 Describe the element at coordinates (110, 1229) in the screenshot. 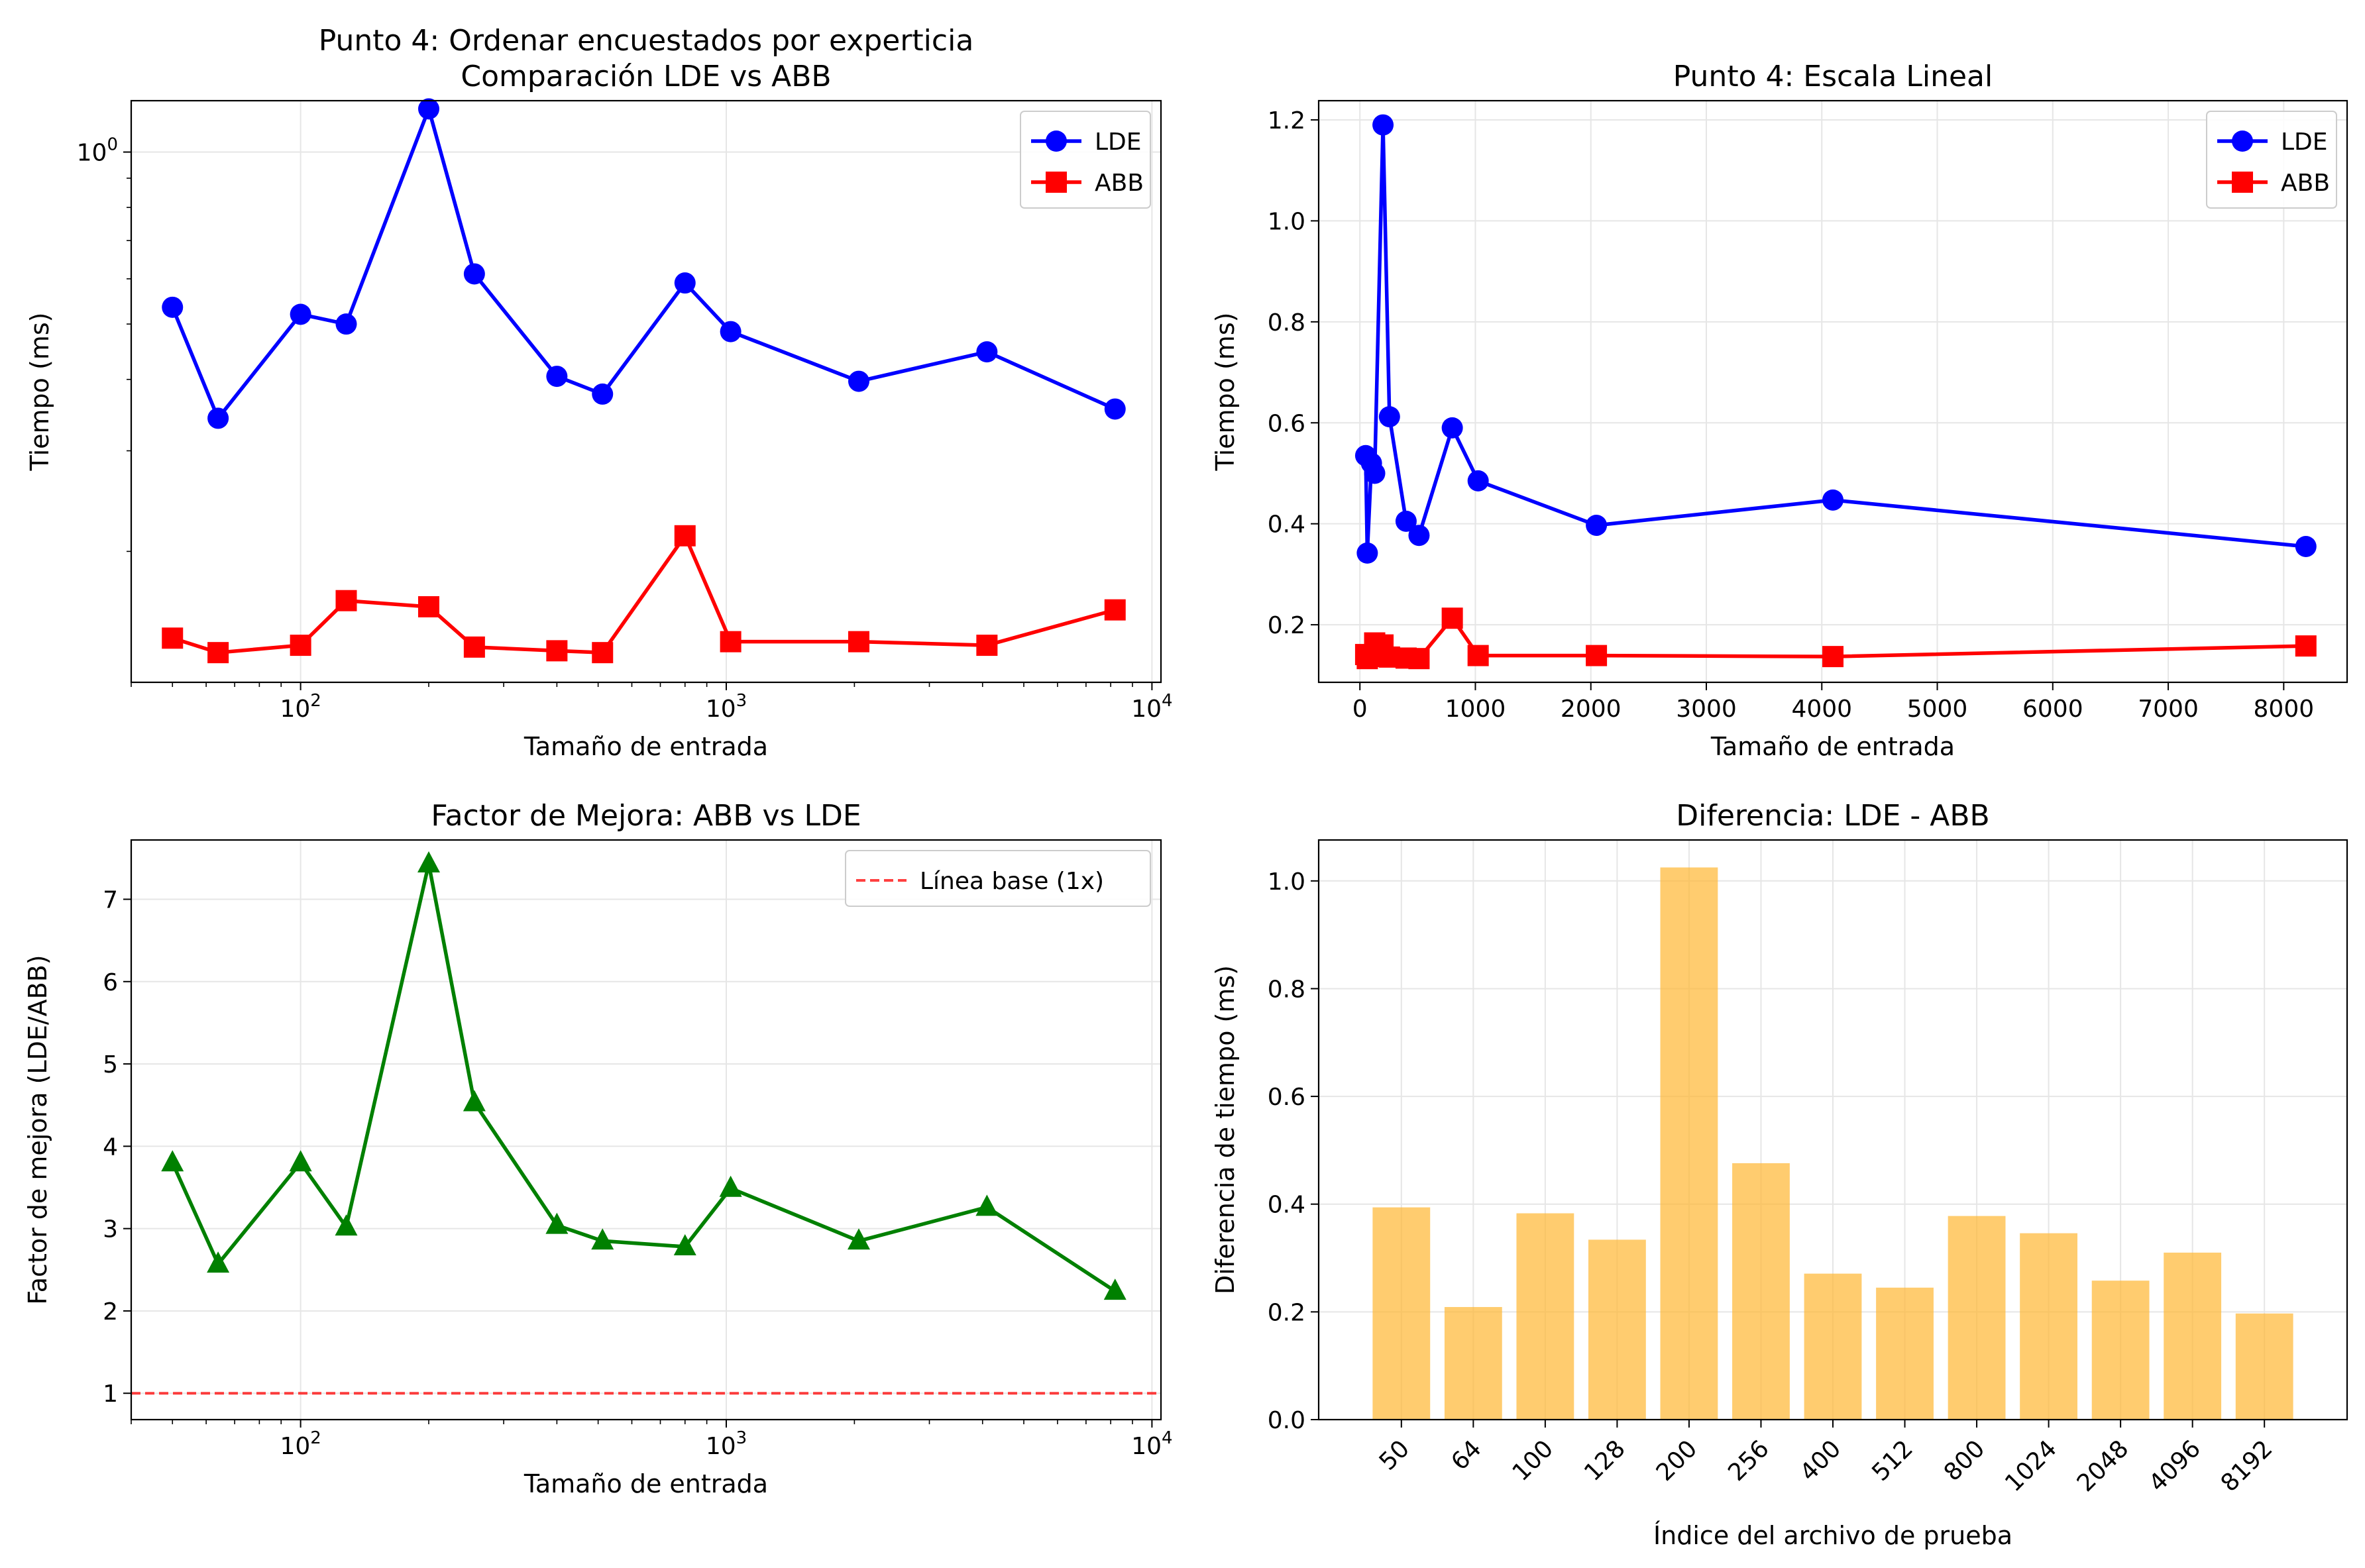

I see `y-tick-label: 3` at that location.